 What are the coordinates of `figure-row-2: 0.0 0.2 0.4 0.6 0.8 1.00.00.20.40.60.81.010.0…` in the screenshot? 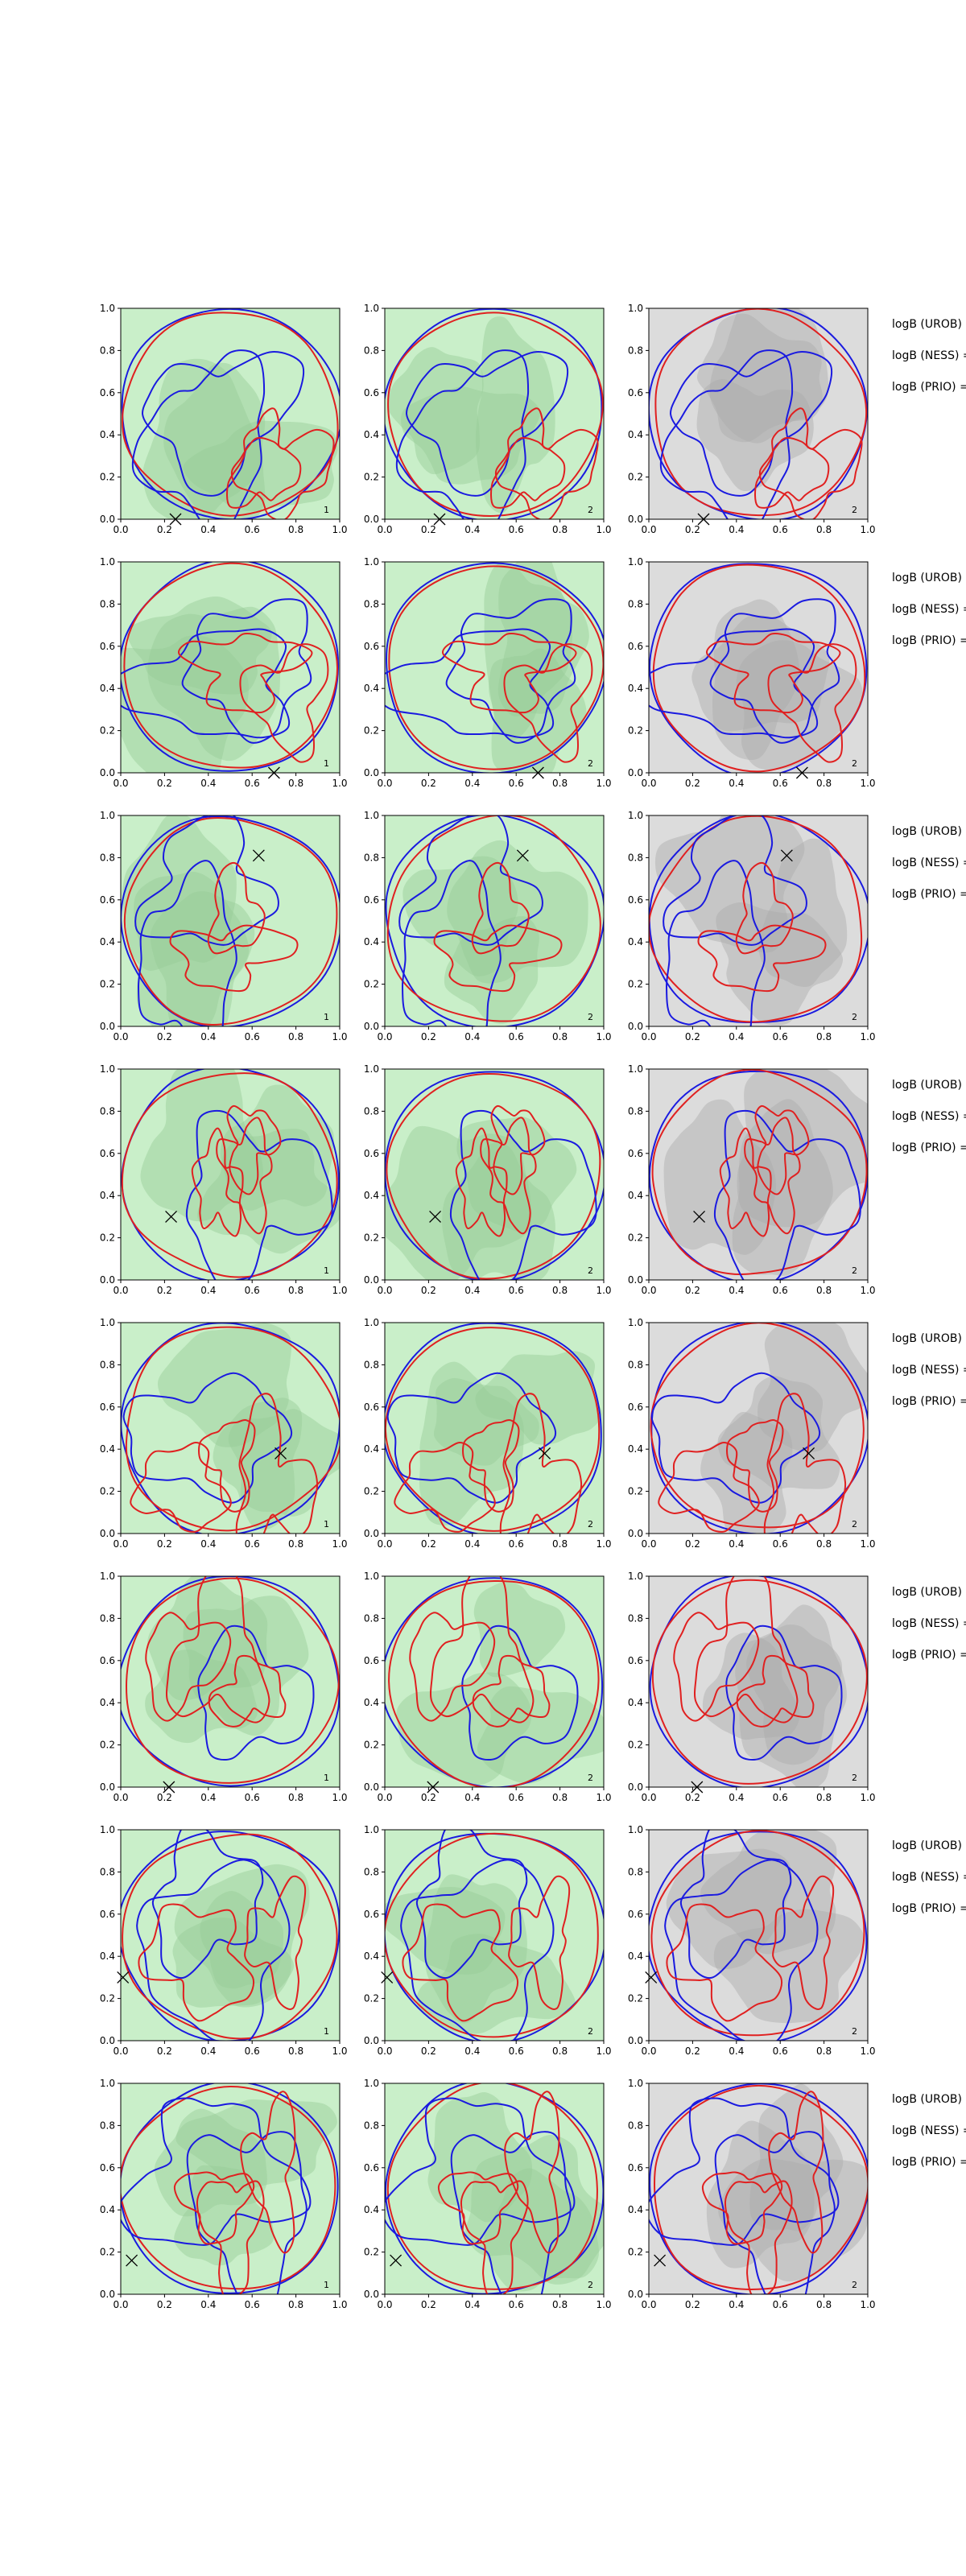 It's located at (533, 672).